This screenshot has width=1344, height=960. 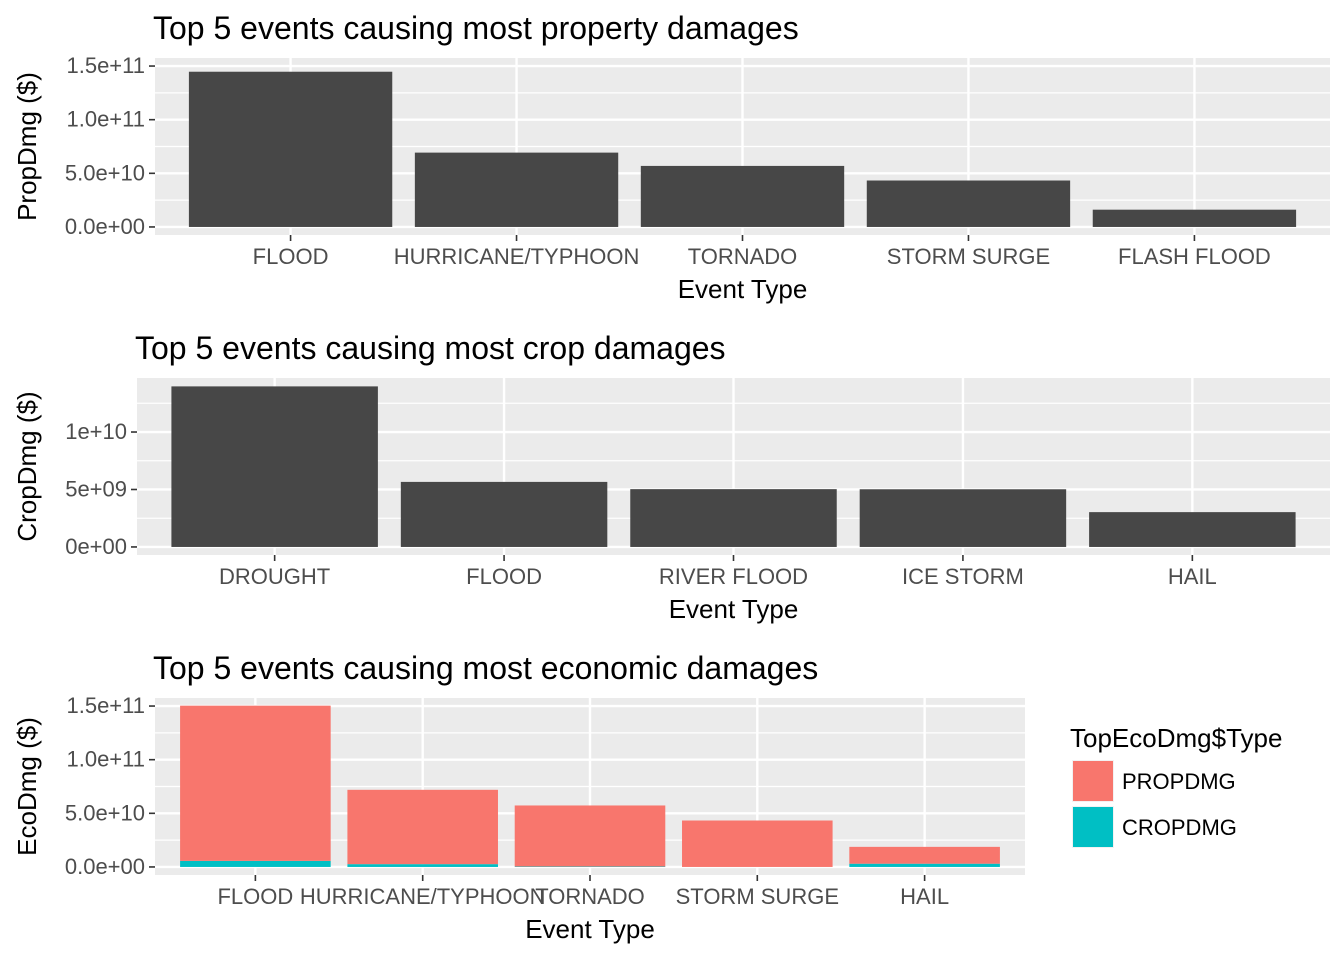 I want to click on y-axis-title: CropDmg ($), so click(x=27, y=466).